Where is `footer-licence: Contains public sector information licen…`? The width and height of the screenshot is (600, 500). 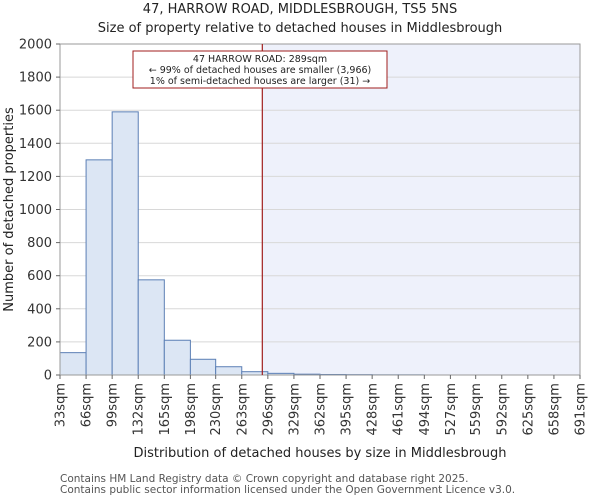 footer-licence: Contains public sector information licen… is located at coordinates (288, 490).